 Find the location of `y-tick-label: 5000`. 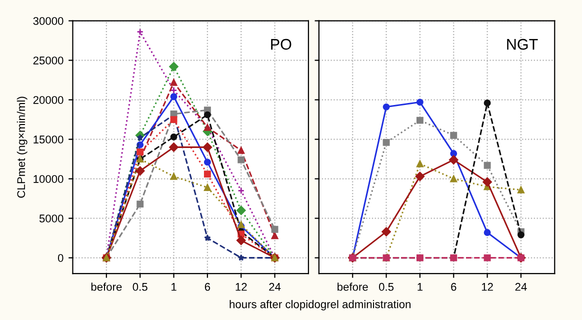

y-tick-label: 5000 is located at coordinates (51, 218).